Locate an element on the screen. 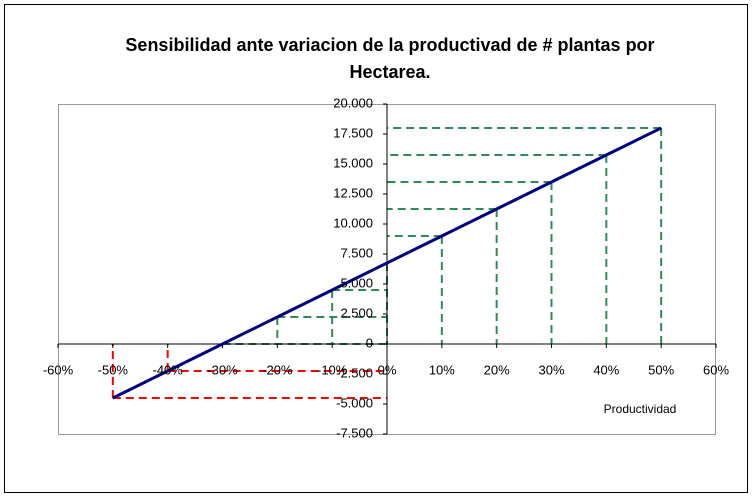  y-tick-label: -5.000 is located at coordinates (354, 402).